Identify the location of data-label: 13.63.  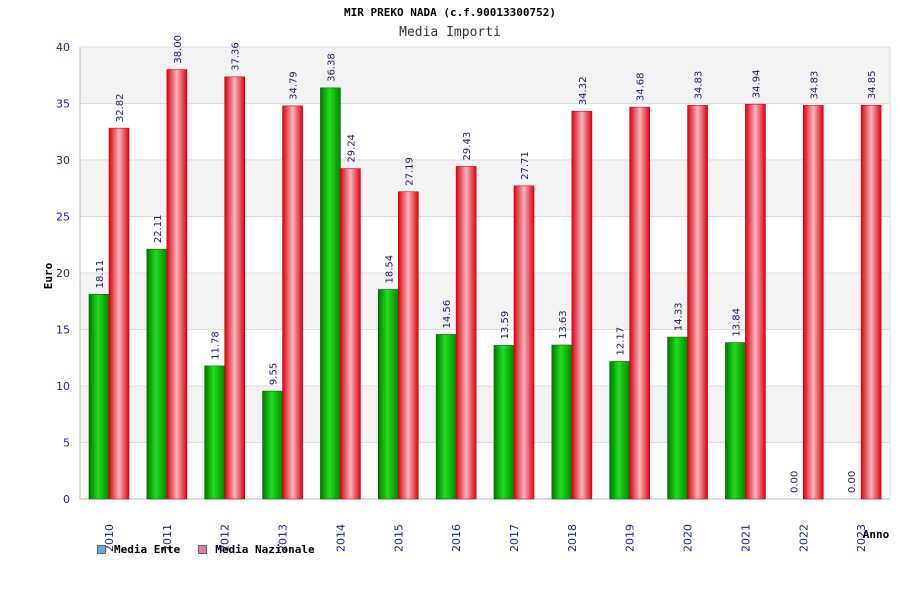
(563, 324).